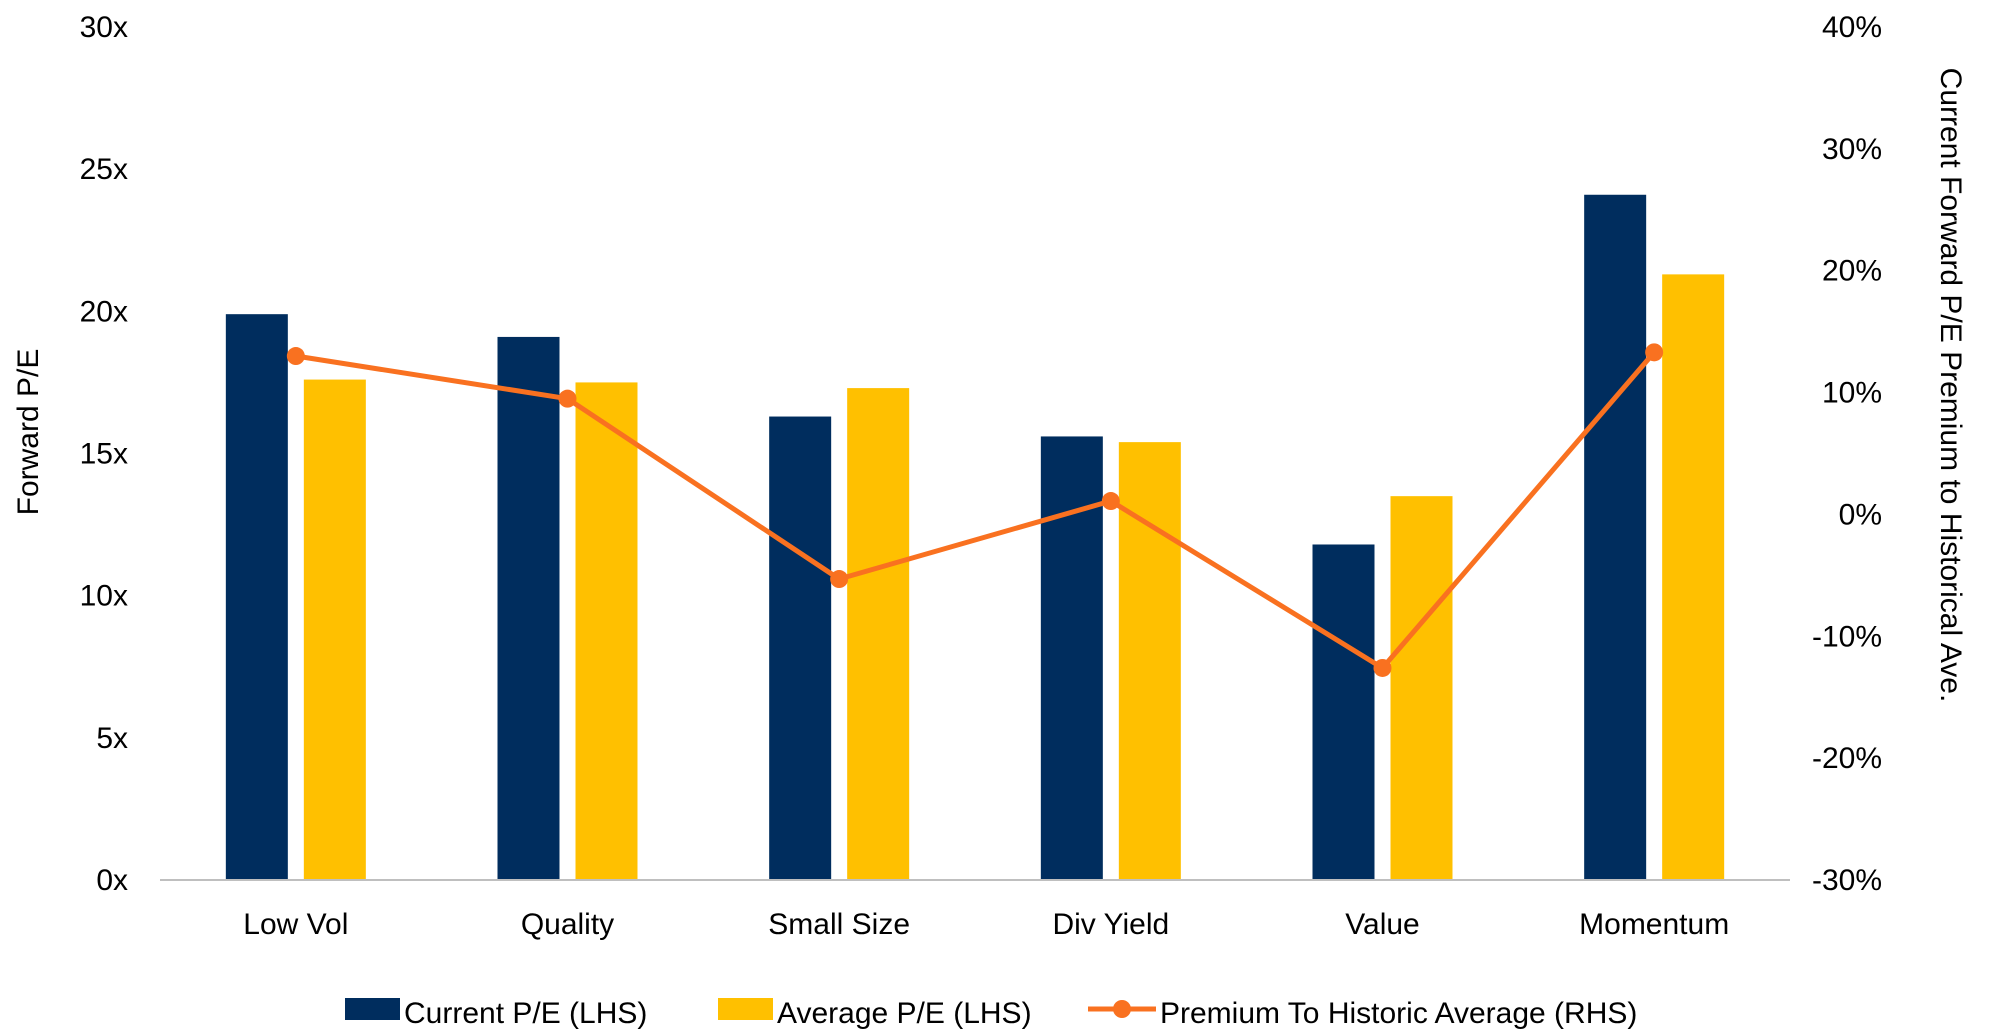 The image size is (1992, 1029). What do you see at coordinates (525, 1013) in the screenshot?
I see `legend-label-current: Current P/E (LHS)` at bounding box center [525, 1013].